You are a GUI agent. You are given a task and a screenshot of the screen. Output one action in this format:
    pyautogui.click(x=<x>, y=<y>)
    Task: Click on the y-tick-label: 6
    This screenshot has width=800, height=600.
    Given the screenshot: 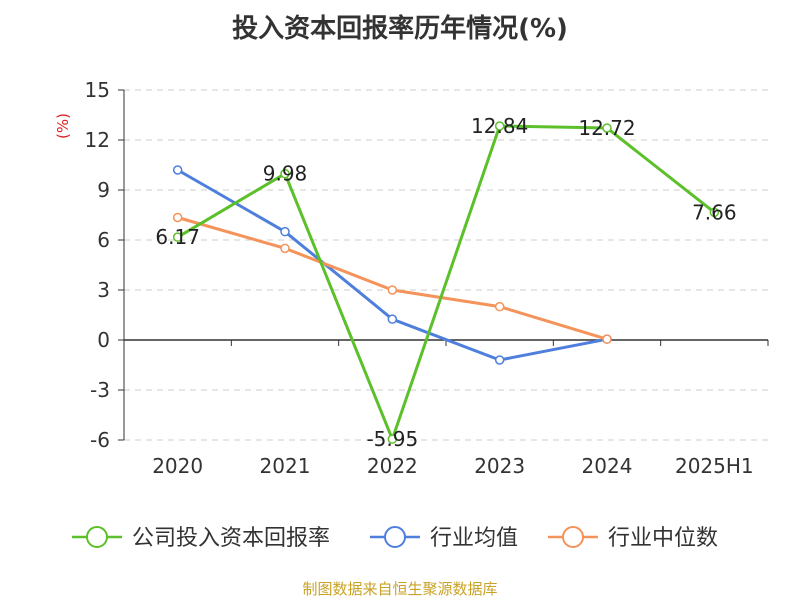 What is the action you would take?
    pyautogui.click(x=103, y=240)
    